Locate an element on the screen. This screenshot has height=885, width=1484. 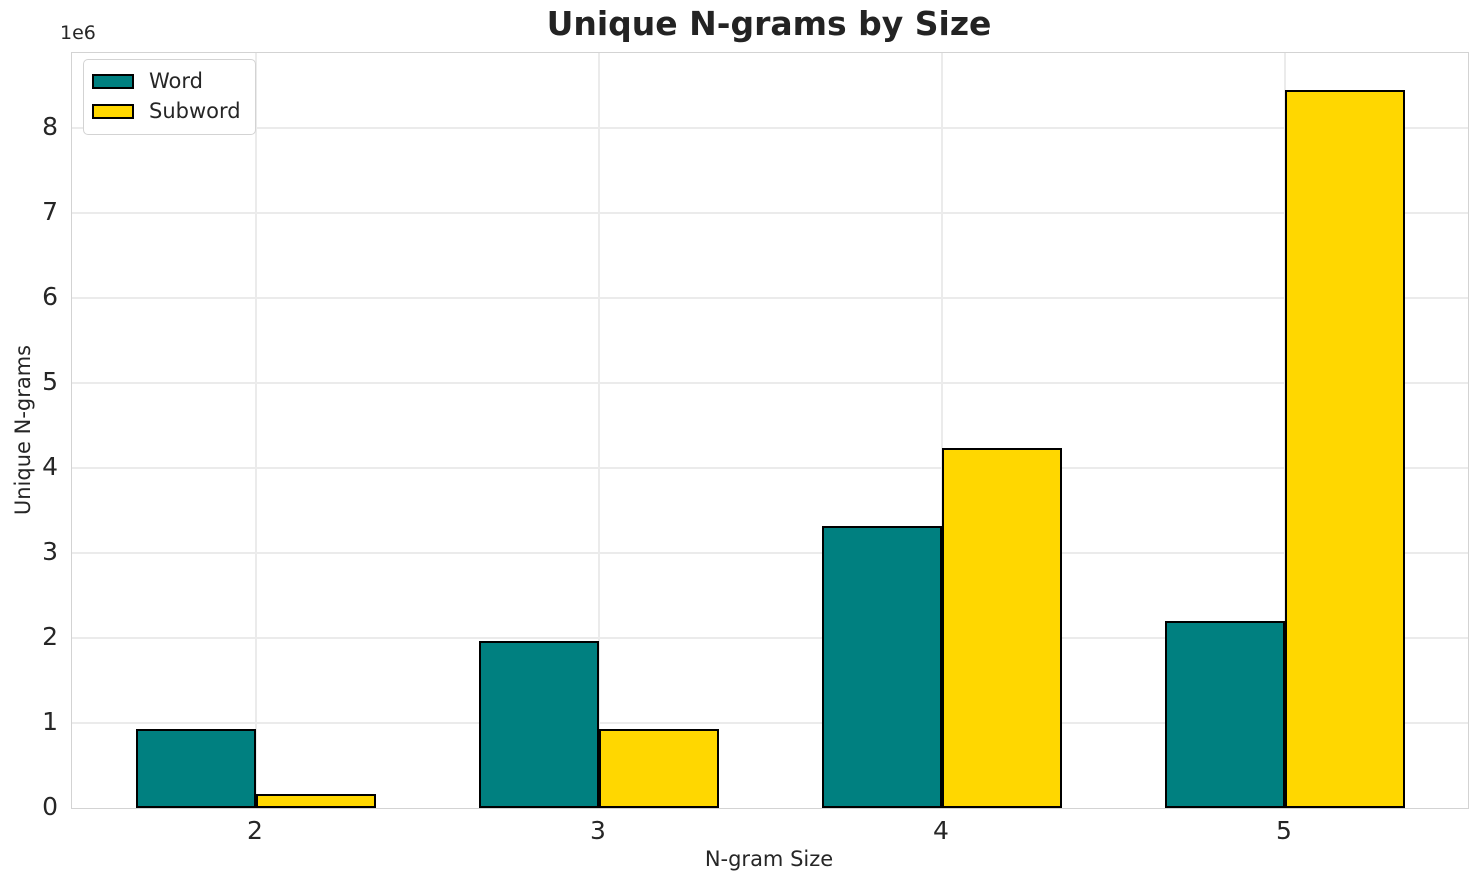
legend: Word Subword is located at coordinates (169, 97).